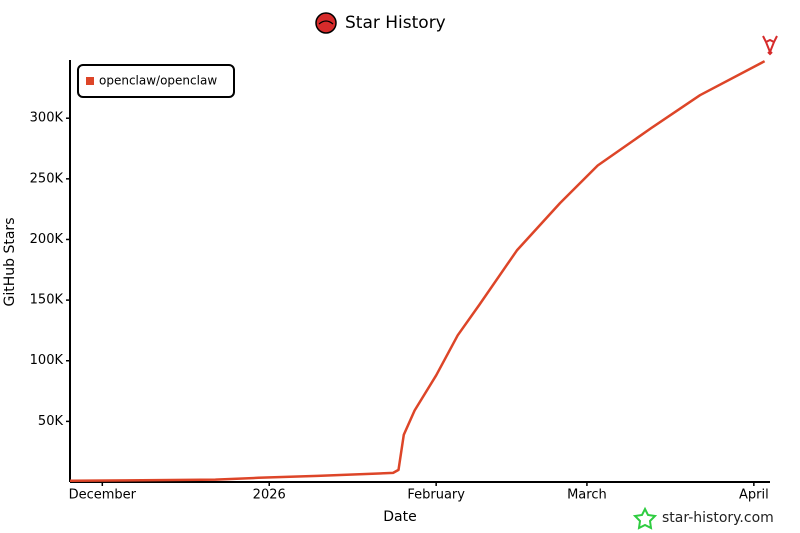 The image size is (800, 533). Describe the element at coordinates (103, 495) in the screenshot. I see `x-tick-label: December` at that location.